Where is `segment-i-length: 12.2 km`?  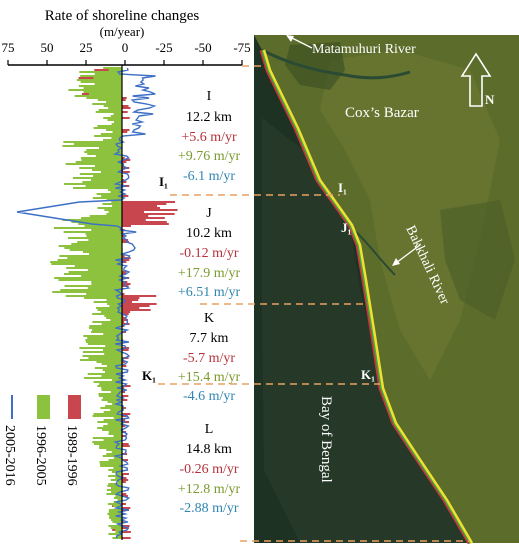
segment-i-length: 12.2 km is located at coordinates (209, 117).